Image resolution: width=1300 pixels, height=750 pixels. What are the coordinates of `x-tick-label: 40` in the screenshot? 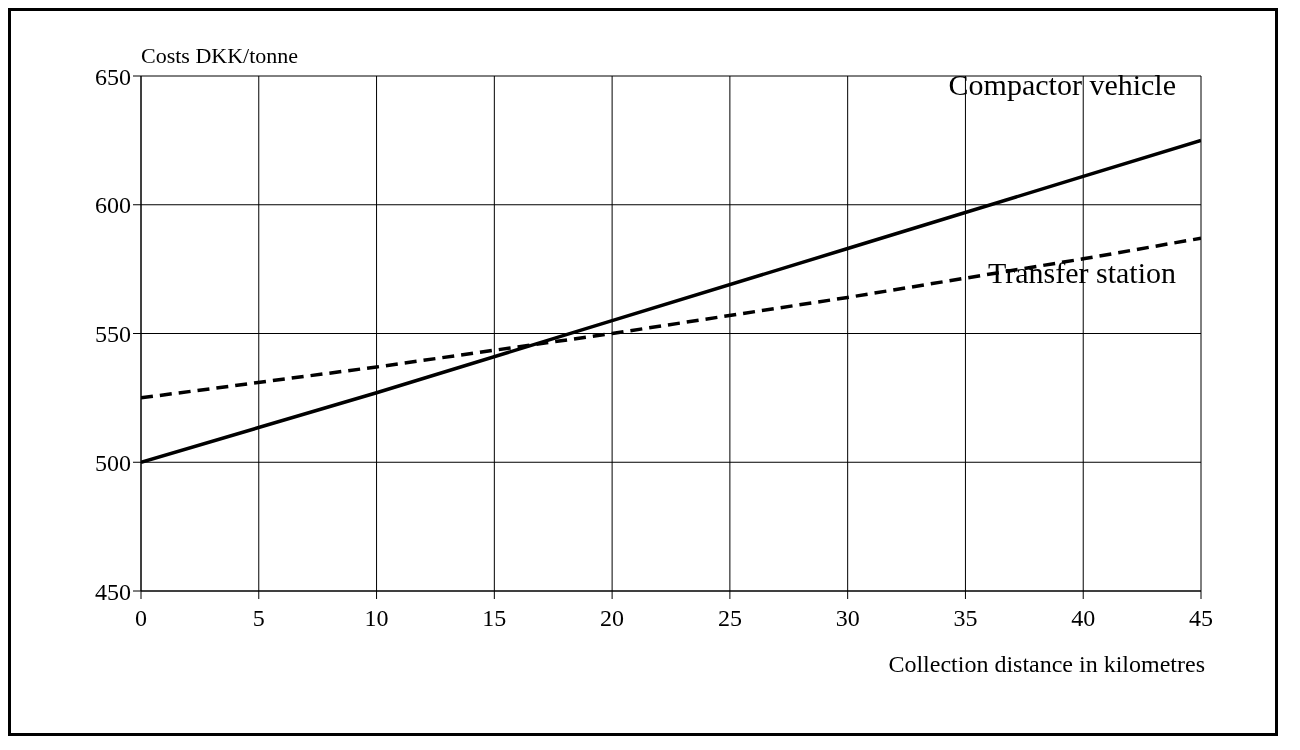 It's located at (1083, 618).